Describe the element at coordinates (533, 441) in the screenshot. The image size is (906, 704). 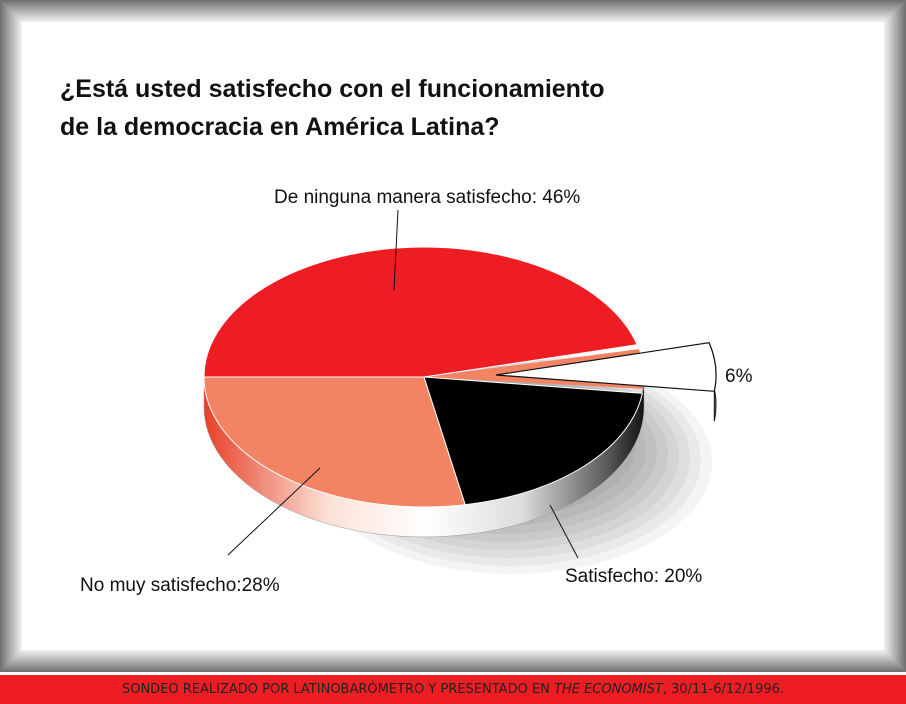
I see `slice-satisfecho` at that location.